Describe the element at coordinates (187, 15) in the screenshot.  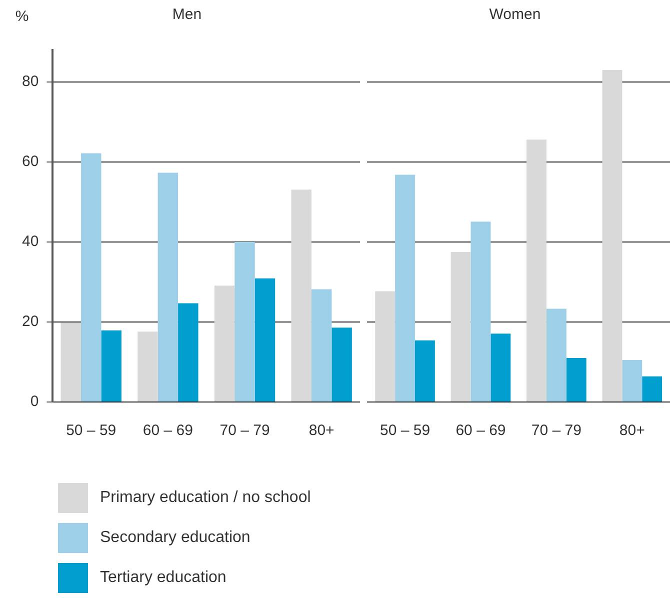
I see `chart-title: Men` at that location.